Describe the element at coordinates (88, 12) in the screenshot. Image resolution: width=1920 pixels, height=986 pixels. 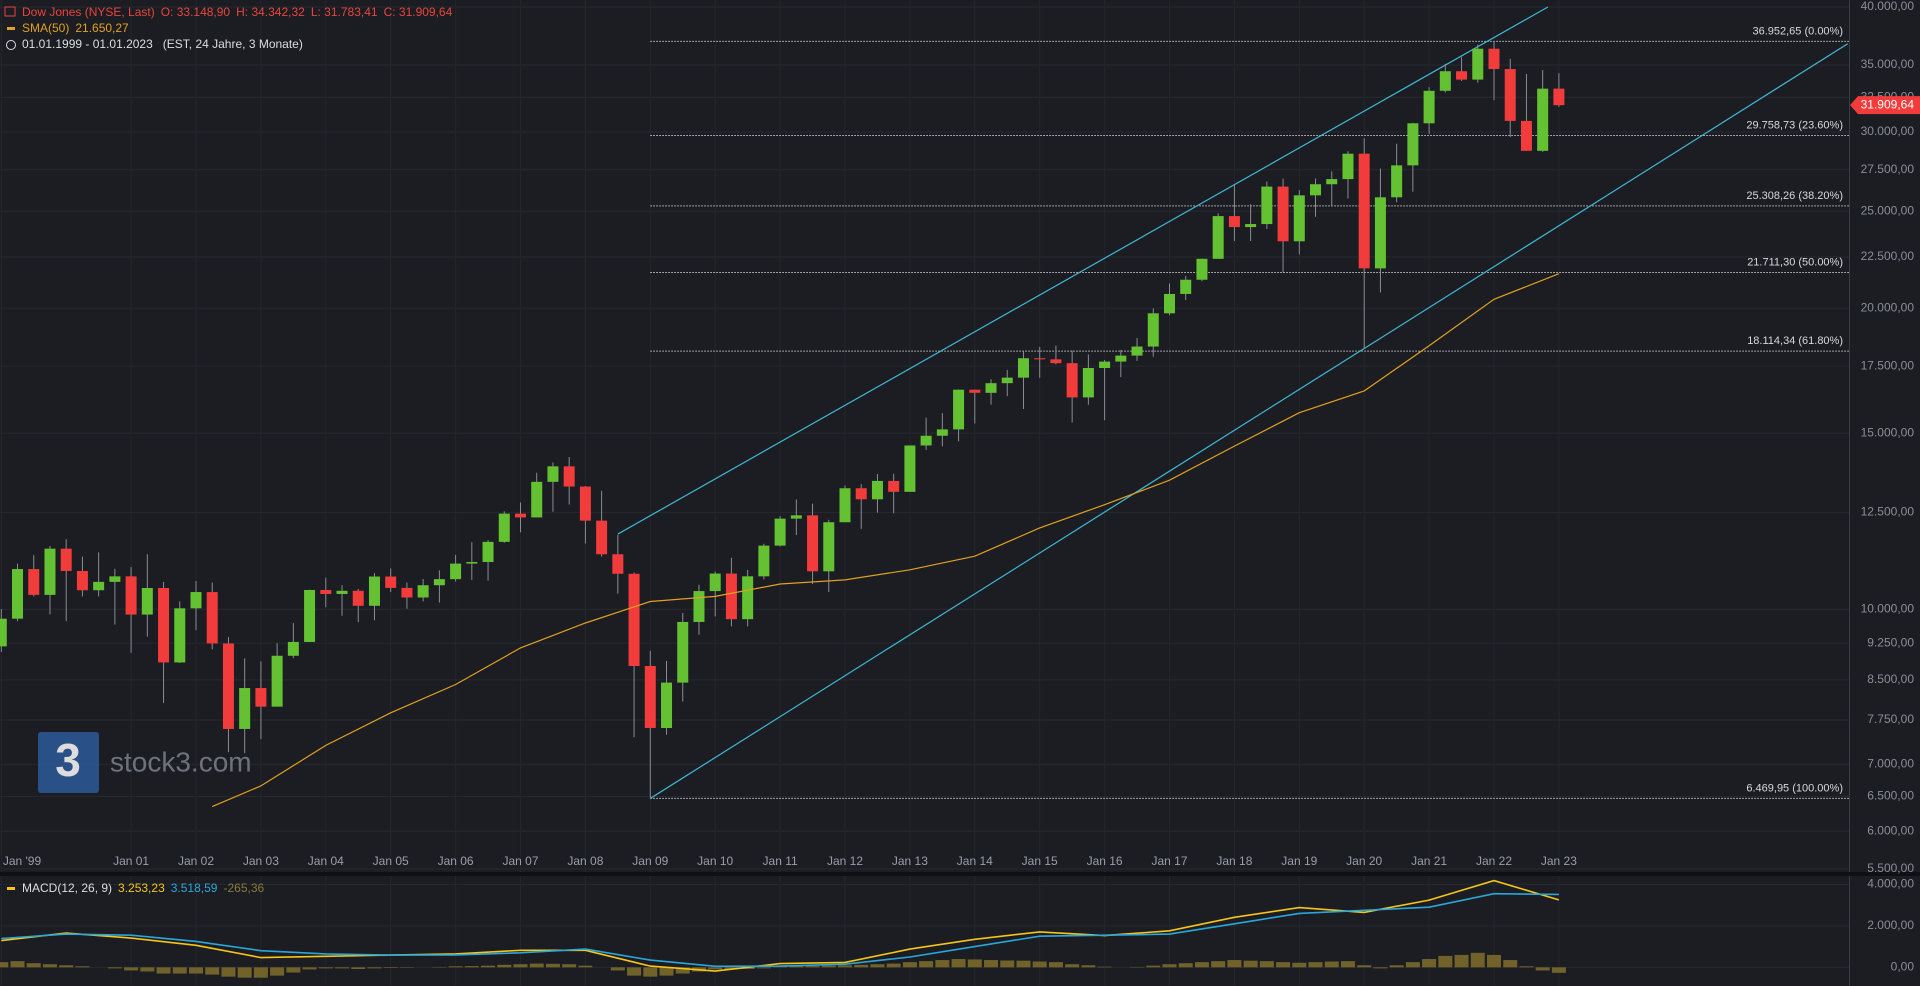
I see `title: Dow Jones (NYSE, Last)` at that location.